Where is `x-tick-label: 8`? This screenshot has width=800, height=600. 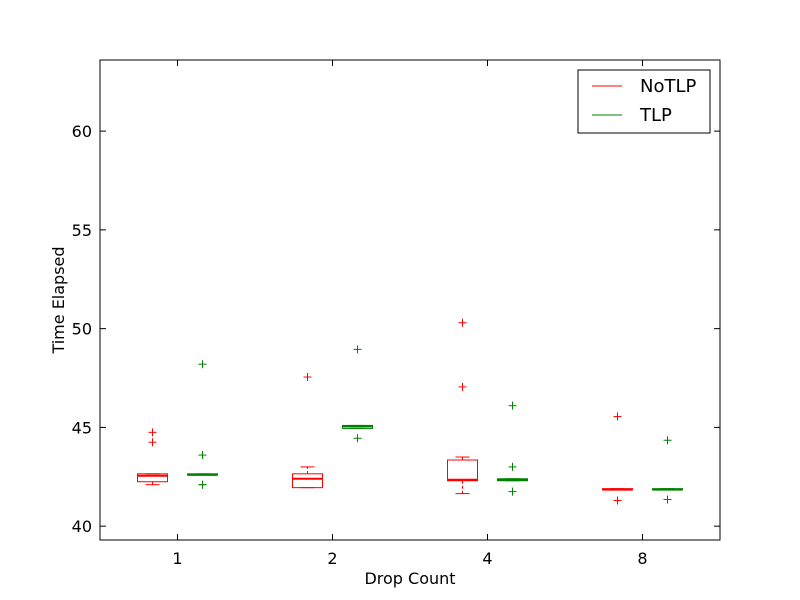
x-tick-label: 8 is located at coordinates (642, 558).